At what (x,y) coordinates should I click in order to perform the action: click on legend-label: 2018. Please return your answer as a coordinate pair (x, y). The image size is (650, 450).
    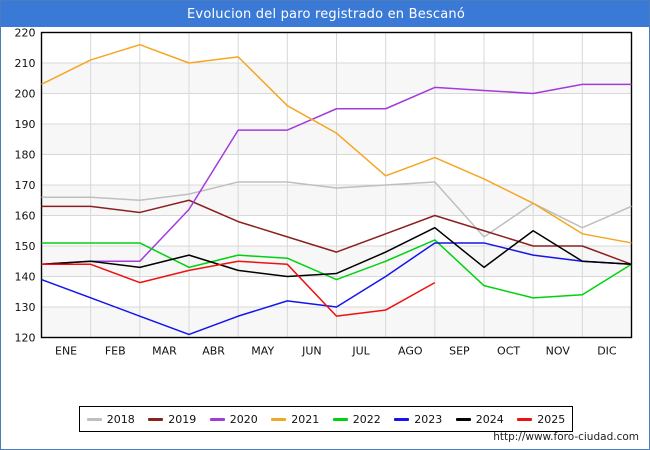
    Looking at the image, I should click on (120, 419).